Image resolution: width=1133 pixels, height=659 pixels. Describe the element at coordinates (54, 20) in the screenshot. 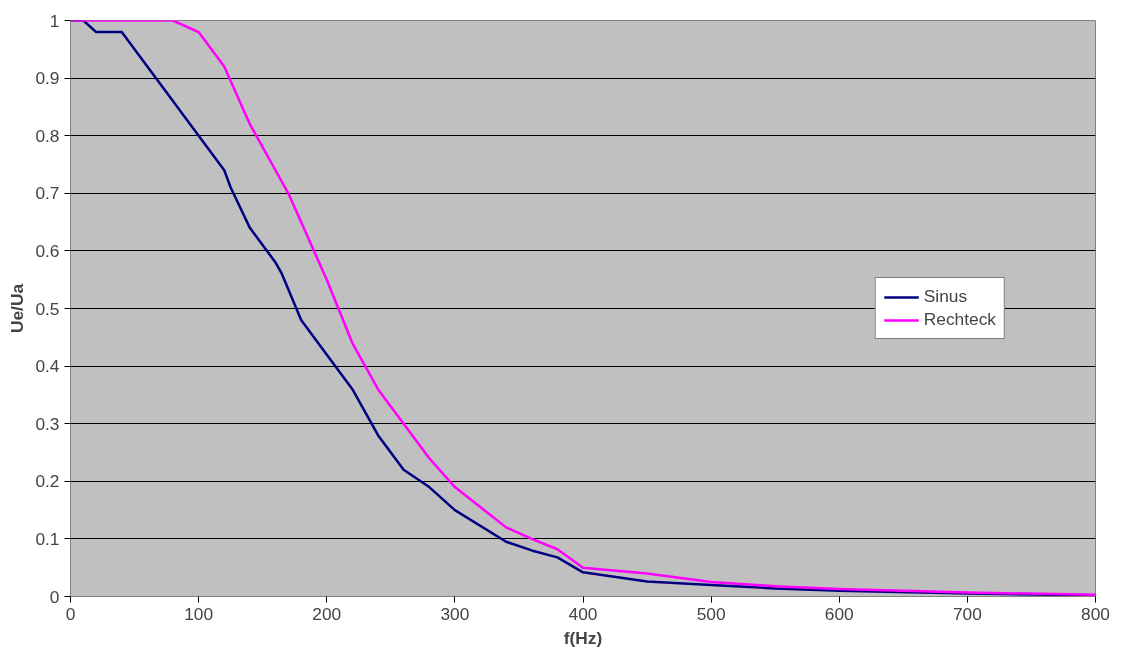

I see `y-tick-label: 1` at that location.